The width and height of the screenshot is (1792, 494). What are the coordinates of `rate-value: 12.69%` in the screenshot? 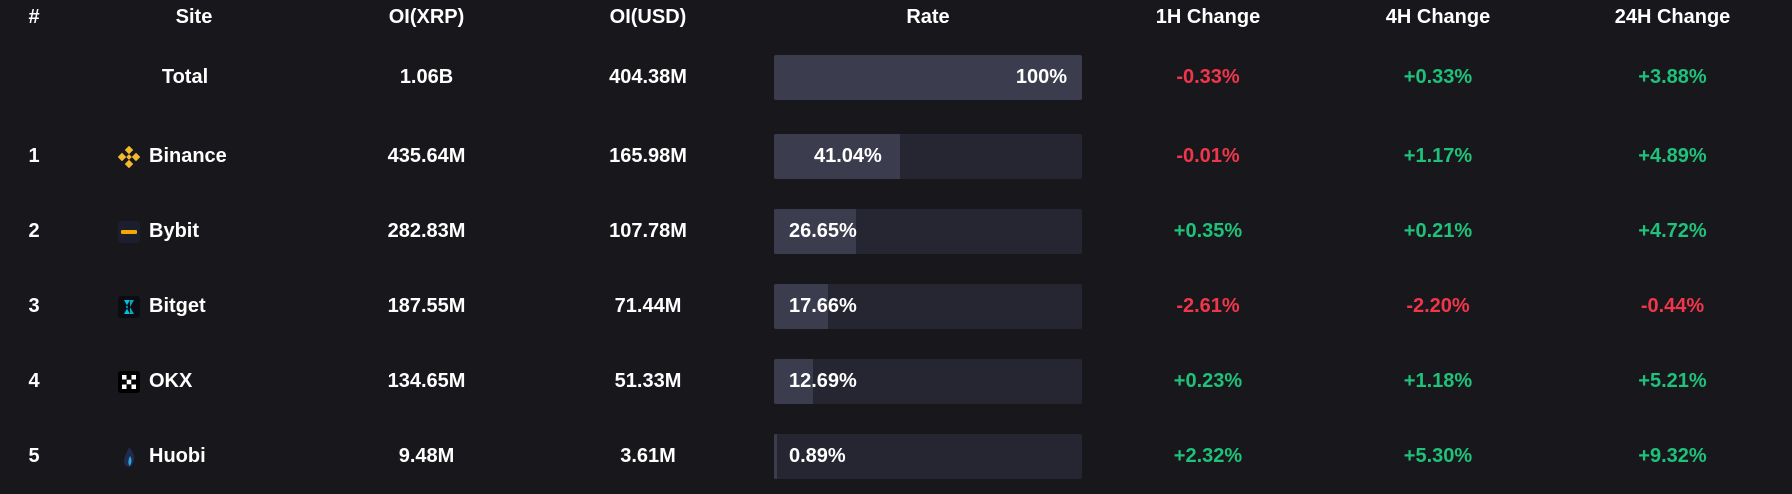 It's located at (823, 381).